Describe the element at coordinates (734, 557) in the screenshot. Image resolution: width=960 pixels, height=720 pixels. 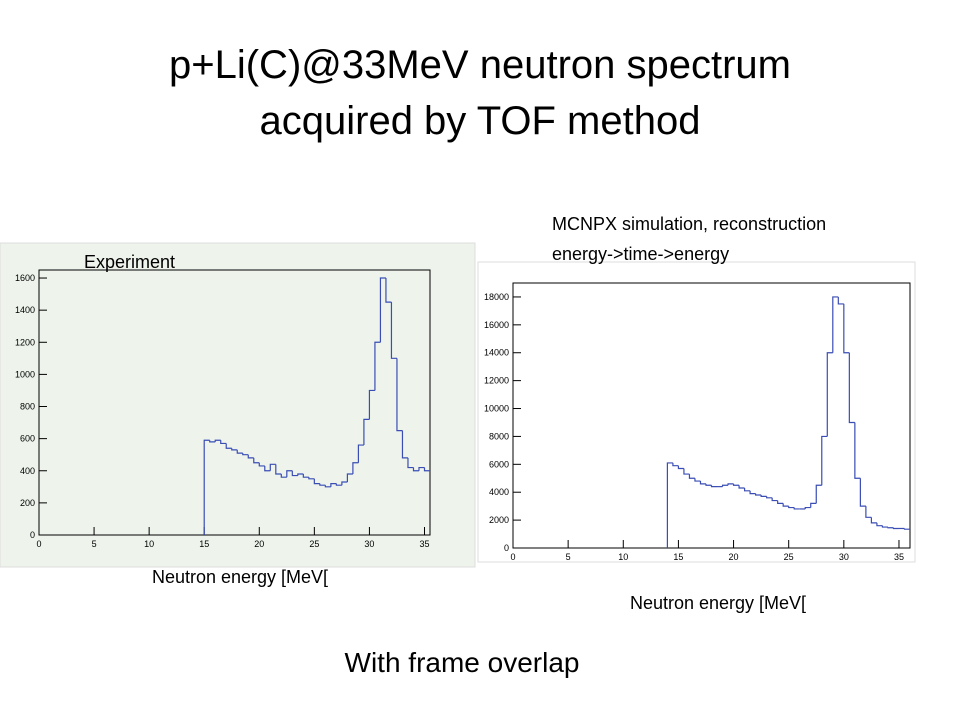
I see `x-tick-label: 20` at that location.